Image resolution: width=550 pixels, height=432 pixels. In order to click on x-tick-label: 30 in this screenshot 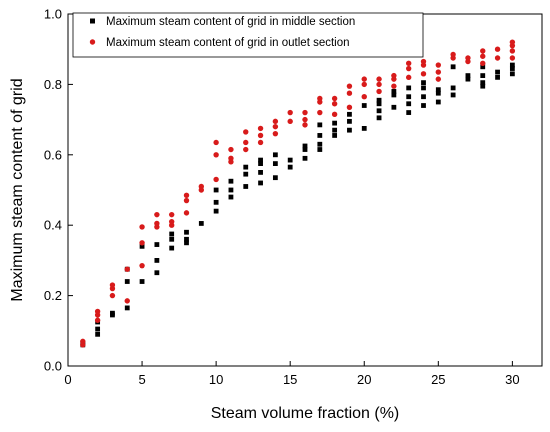, I will do `click(512, 379)`.